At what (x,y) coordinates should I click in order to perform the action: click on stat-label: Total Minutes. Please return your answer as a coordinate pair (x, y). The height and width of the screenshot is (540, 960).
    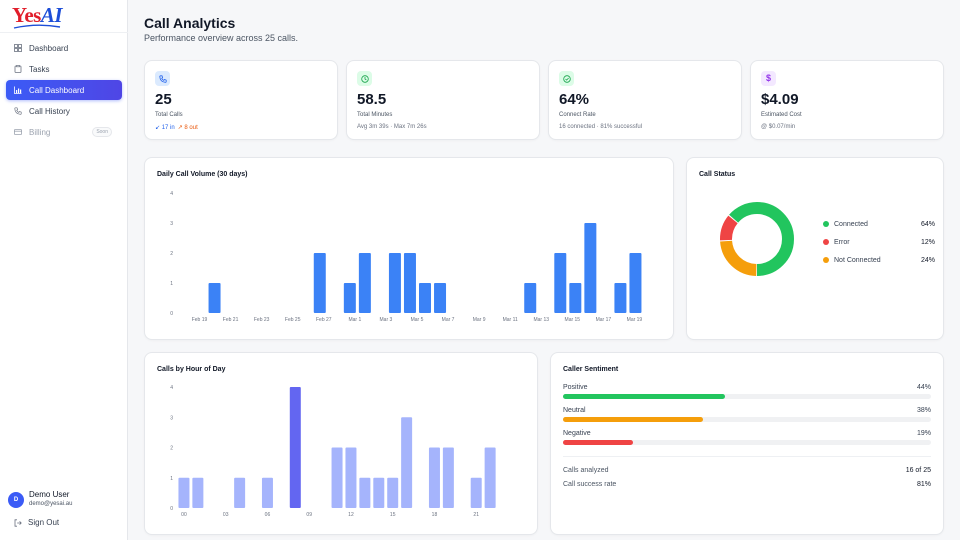
    Looking at the image, I should click on (375, 115).